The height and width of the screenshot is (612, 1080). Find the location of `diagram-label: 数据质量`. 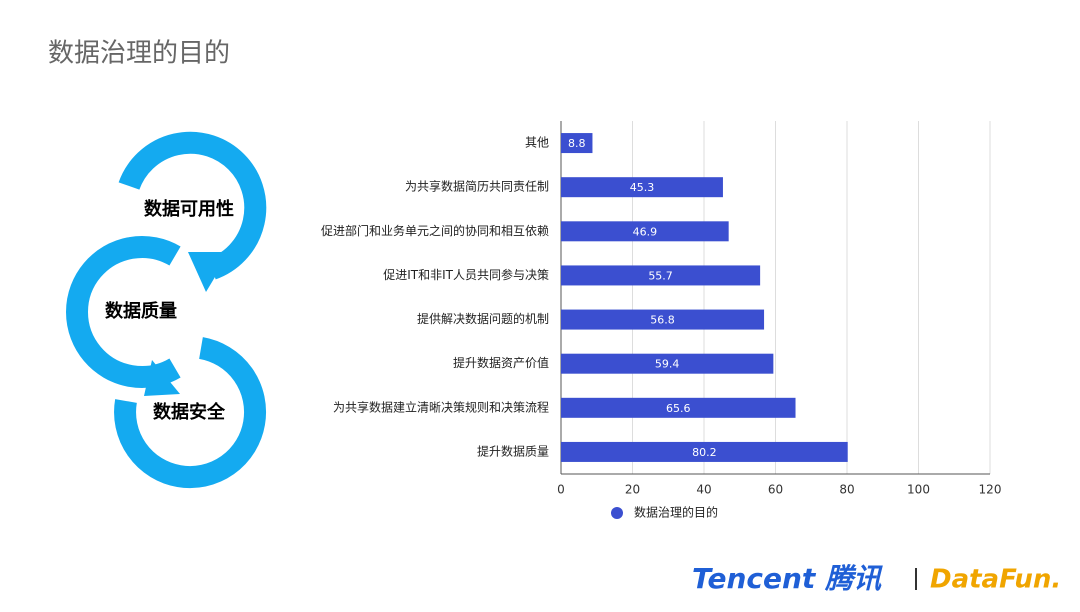

diagram-label: 数据质量 is located at coordinates (141, 311).